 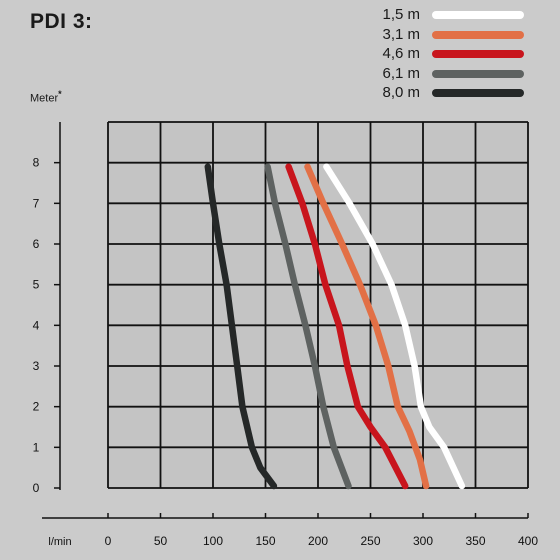 What do you see at coordinates (61, 21) in the screenshot?
I see `chart-title: PDI 3:` at bounding box center [61, 21].